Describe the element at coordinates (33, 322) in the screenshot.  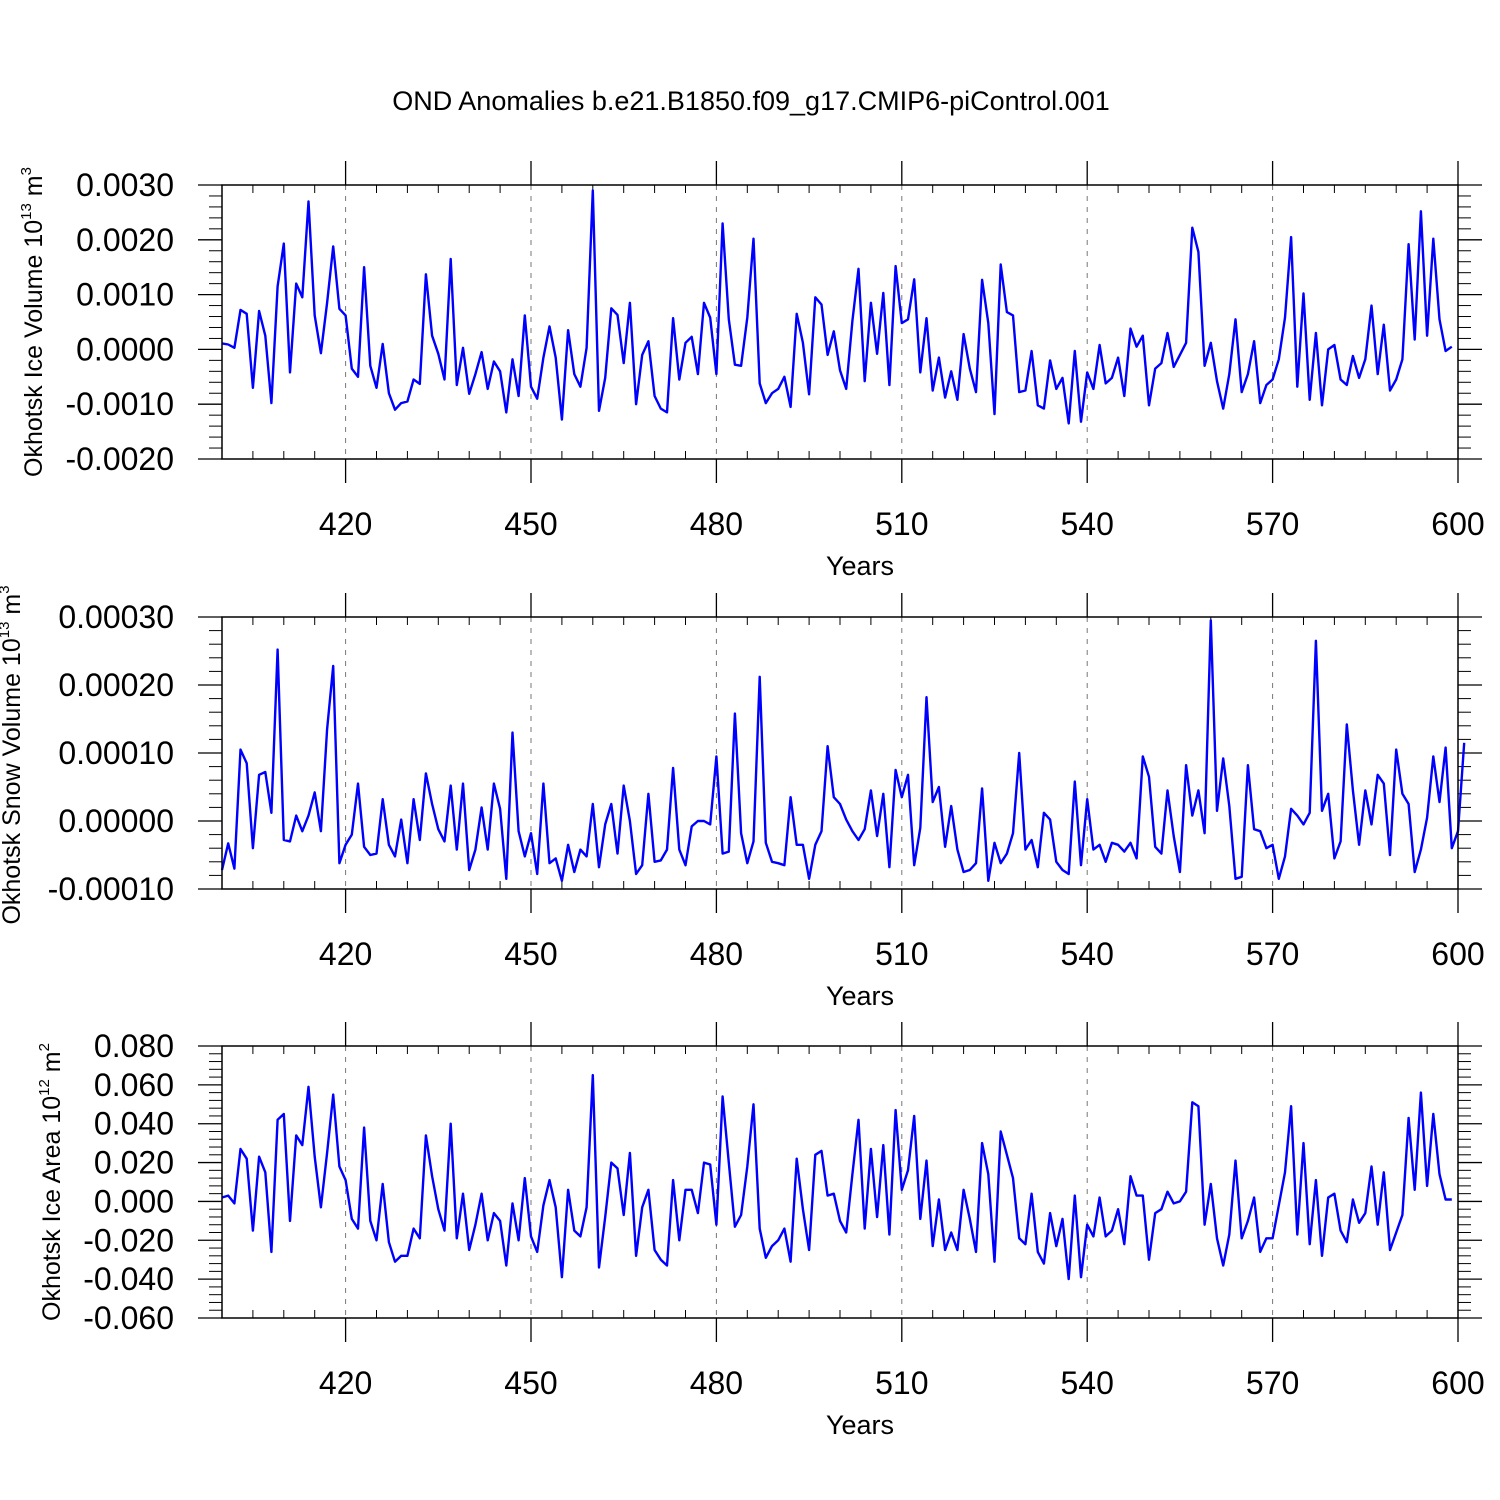
I see `y-axis-label: Okhotsk Ice Volume 1013 m3` at that location.